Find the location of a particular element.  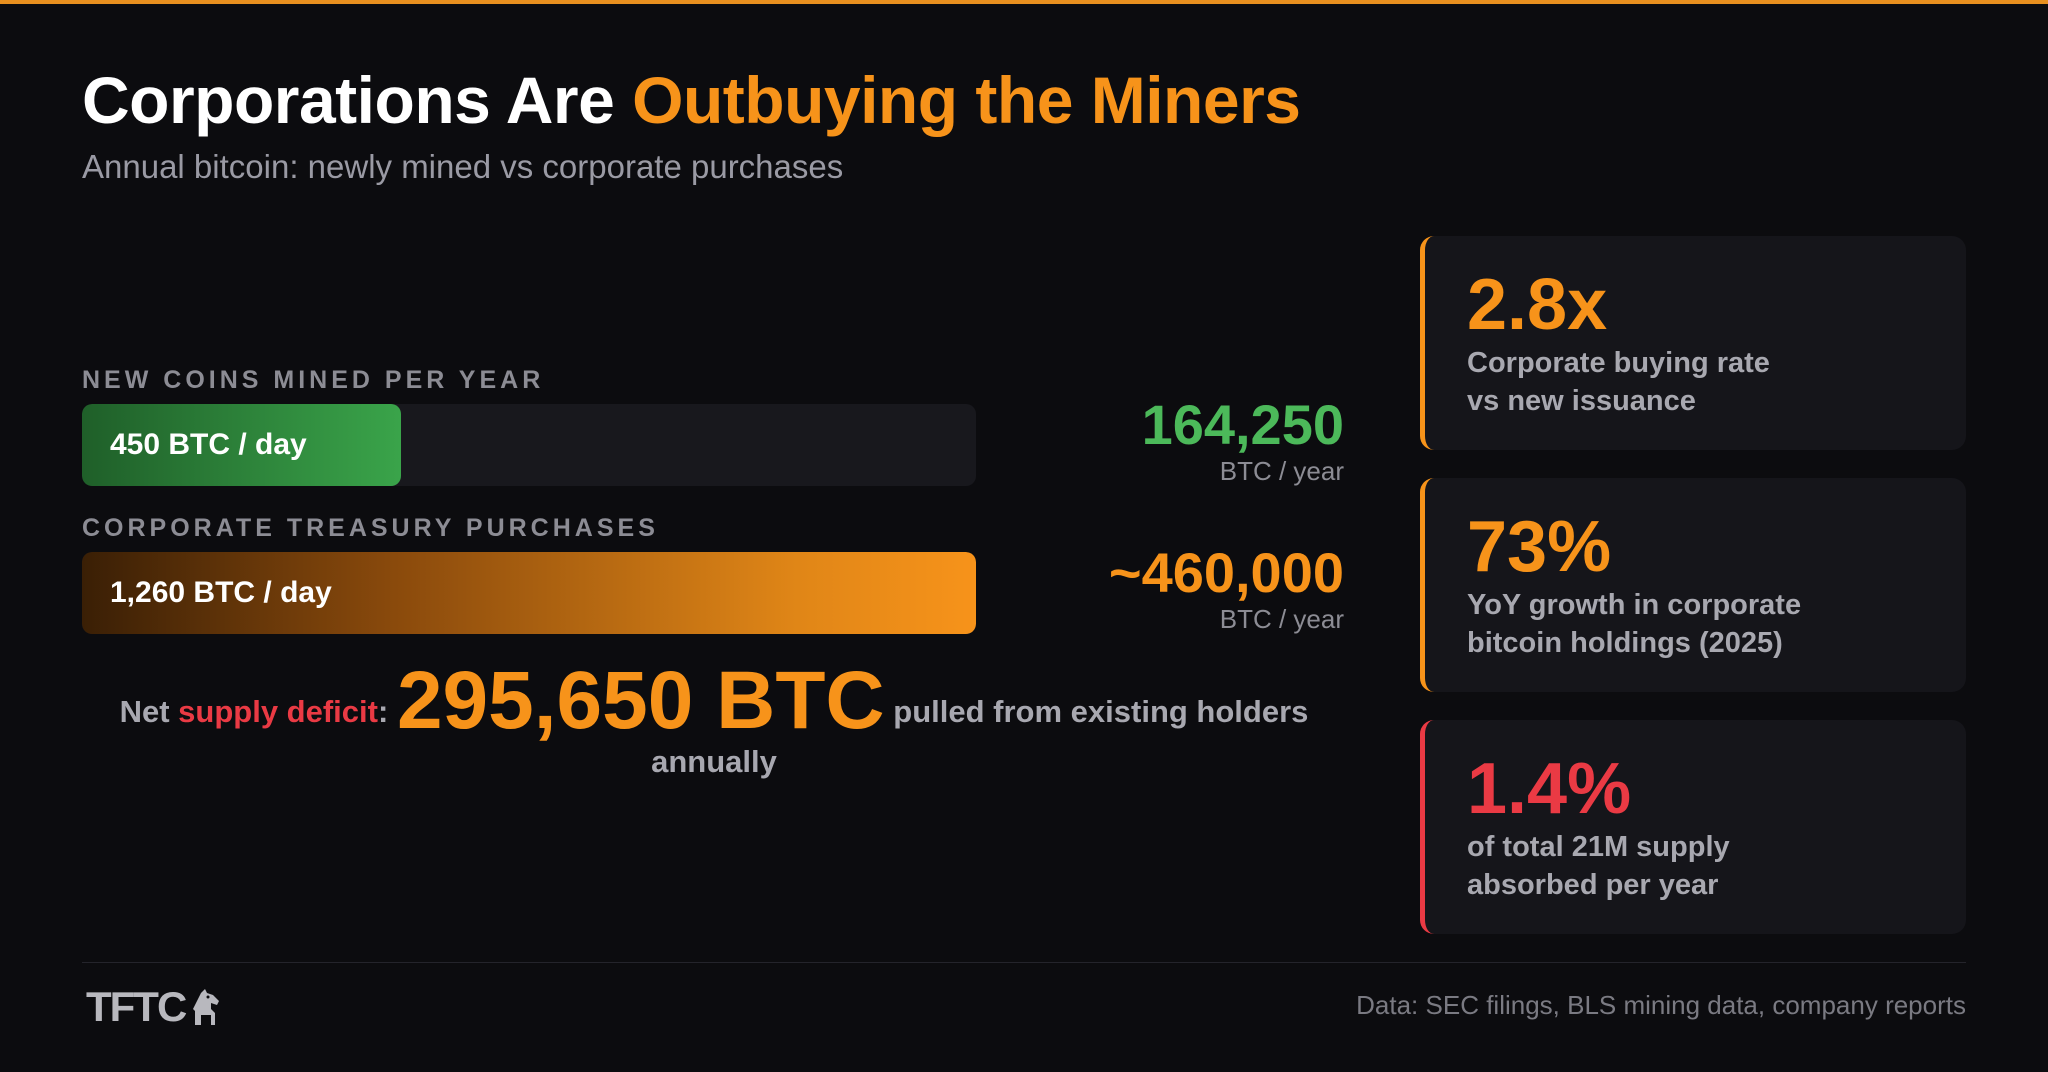

bar-label-corporate: CORPORATE TREASURY PURCHASES is located at coordinates (370, 528).